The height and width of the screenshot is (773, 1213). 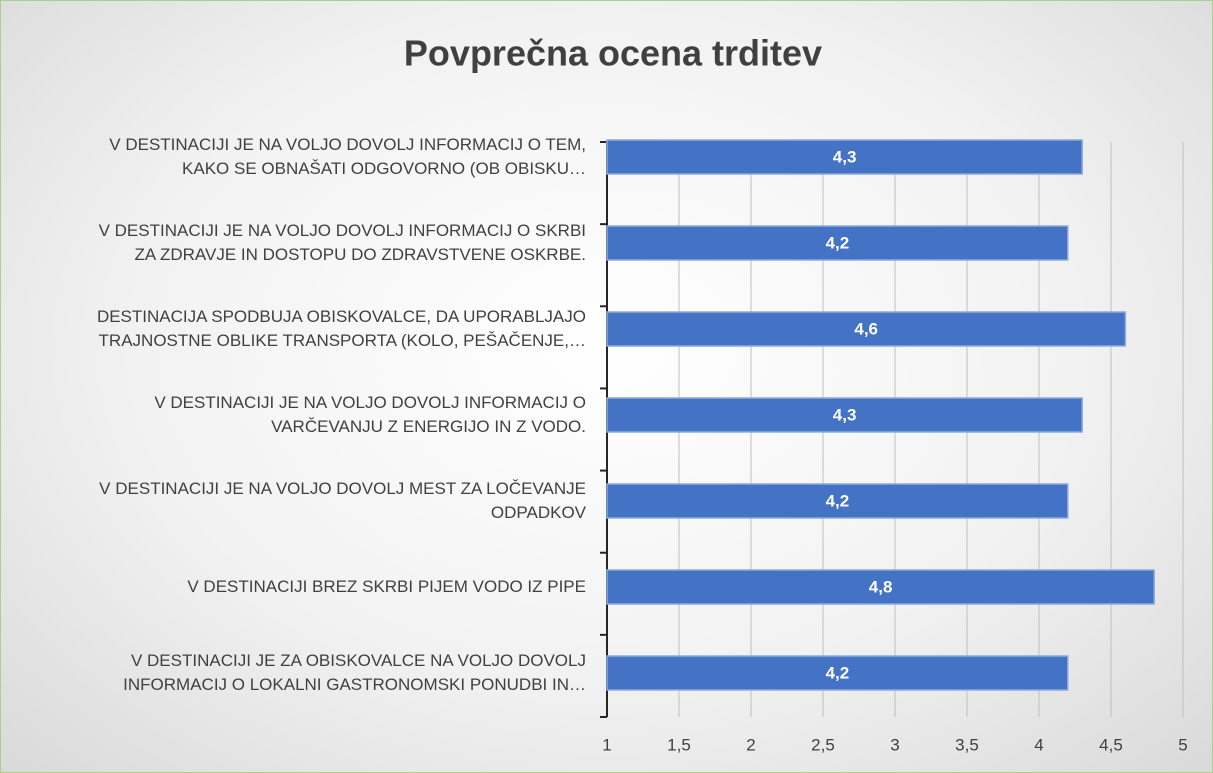 What do you see at coordinates (1038, 744) in the screenshot?
I see `x-tick-label: 4` at bounding box center [1038, 744].